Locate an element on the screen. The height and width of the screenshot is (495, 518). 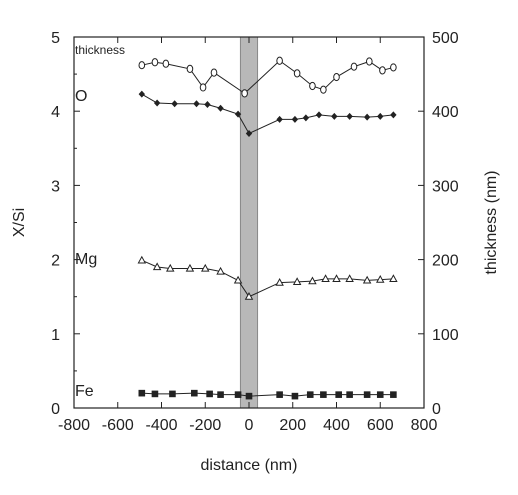
series-line-fe is located at coordinates (267, 394).